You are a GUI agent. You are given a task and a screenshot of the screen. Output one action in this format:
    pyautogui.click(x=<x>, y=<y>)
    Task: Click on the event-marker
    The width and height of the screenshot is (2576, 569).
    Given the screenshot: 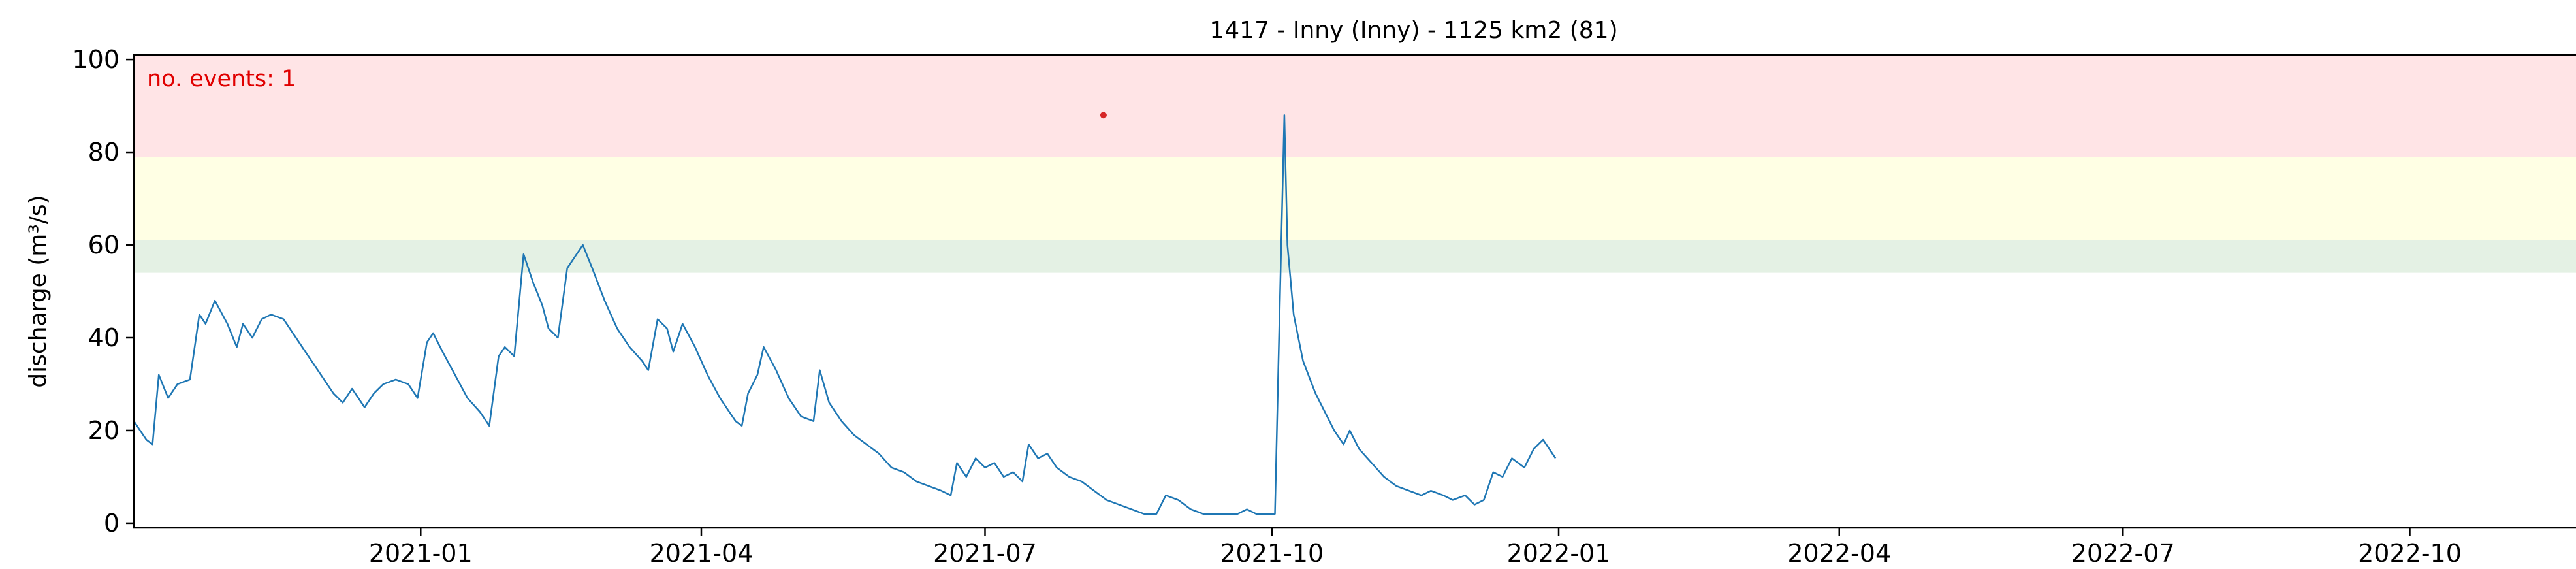 What is the action you would take?
    pyautogui.click(x=1104, y=115)
    